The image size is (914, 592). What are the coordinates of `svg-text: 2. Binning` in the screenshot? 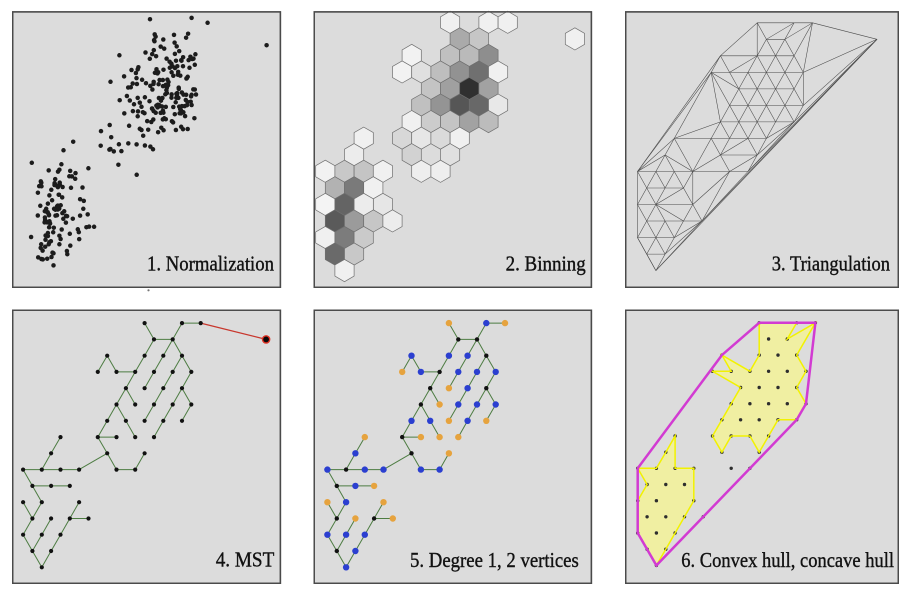 It's located at (546, 263).